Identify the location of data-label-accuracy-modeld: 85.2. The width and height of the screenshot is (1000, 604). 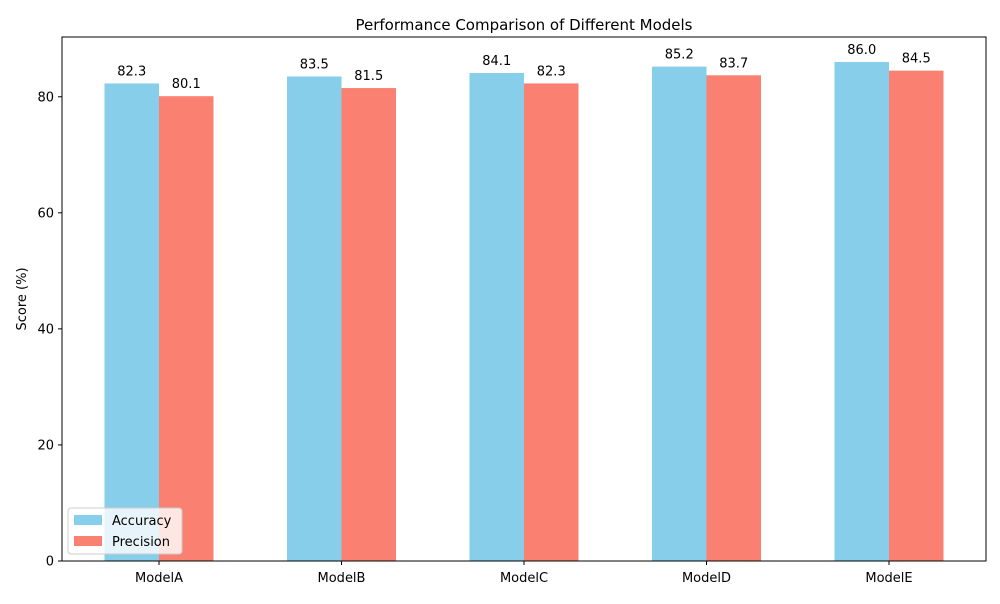
(679, 55).